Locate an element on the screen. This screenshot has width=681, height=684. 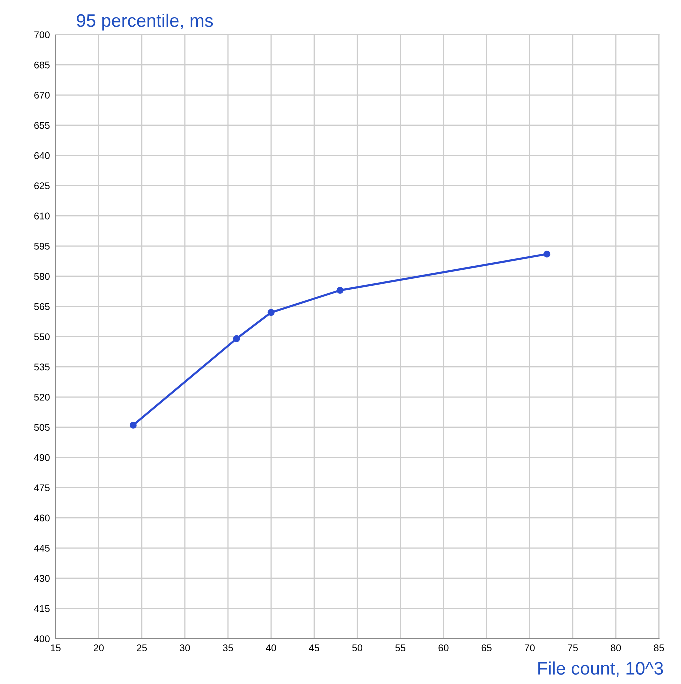
x-tick-label: 70 is located at coordinates (530, 648).